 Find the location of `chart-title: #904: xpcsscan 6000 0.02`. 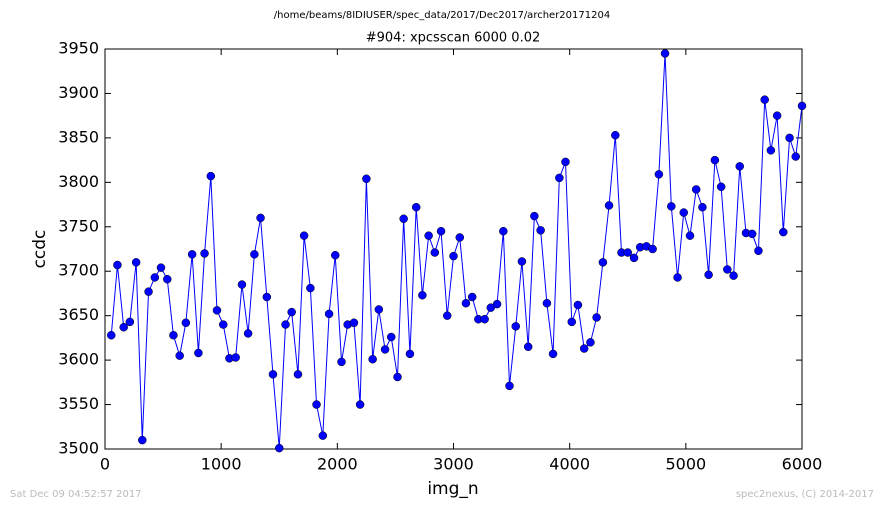

chart-title: #904: xpcsscan 6000 0.02 is located at coordinates (453, 38).